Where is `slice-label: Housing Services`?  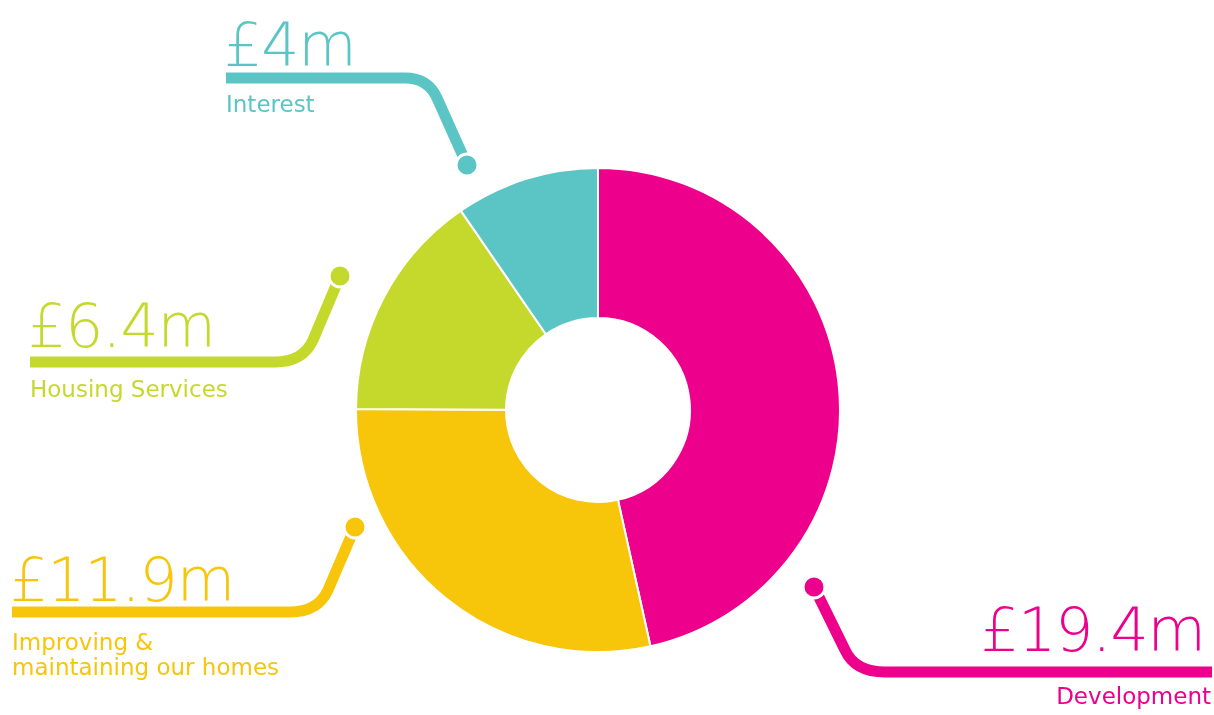
slice-label: Housing Services is located at coordinates (129, 389).